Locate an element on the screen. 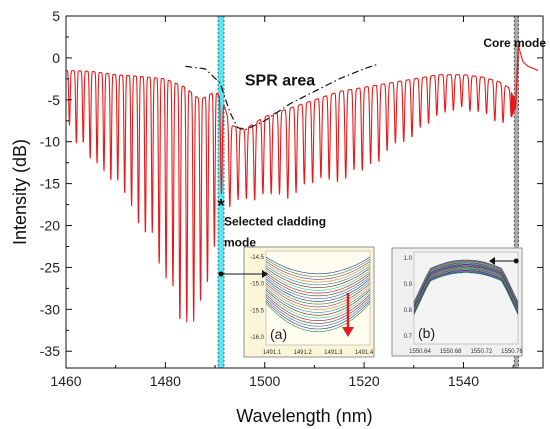 This screenshot has height=429, width=550. y-tick-label: 5 is located at coordinates (56, 16).